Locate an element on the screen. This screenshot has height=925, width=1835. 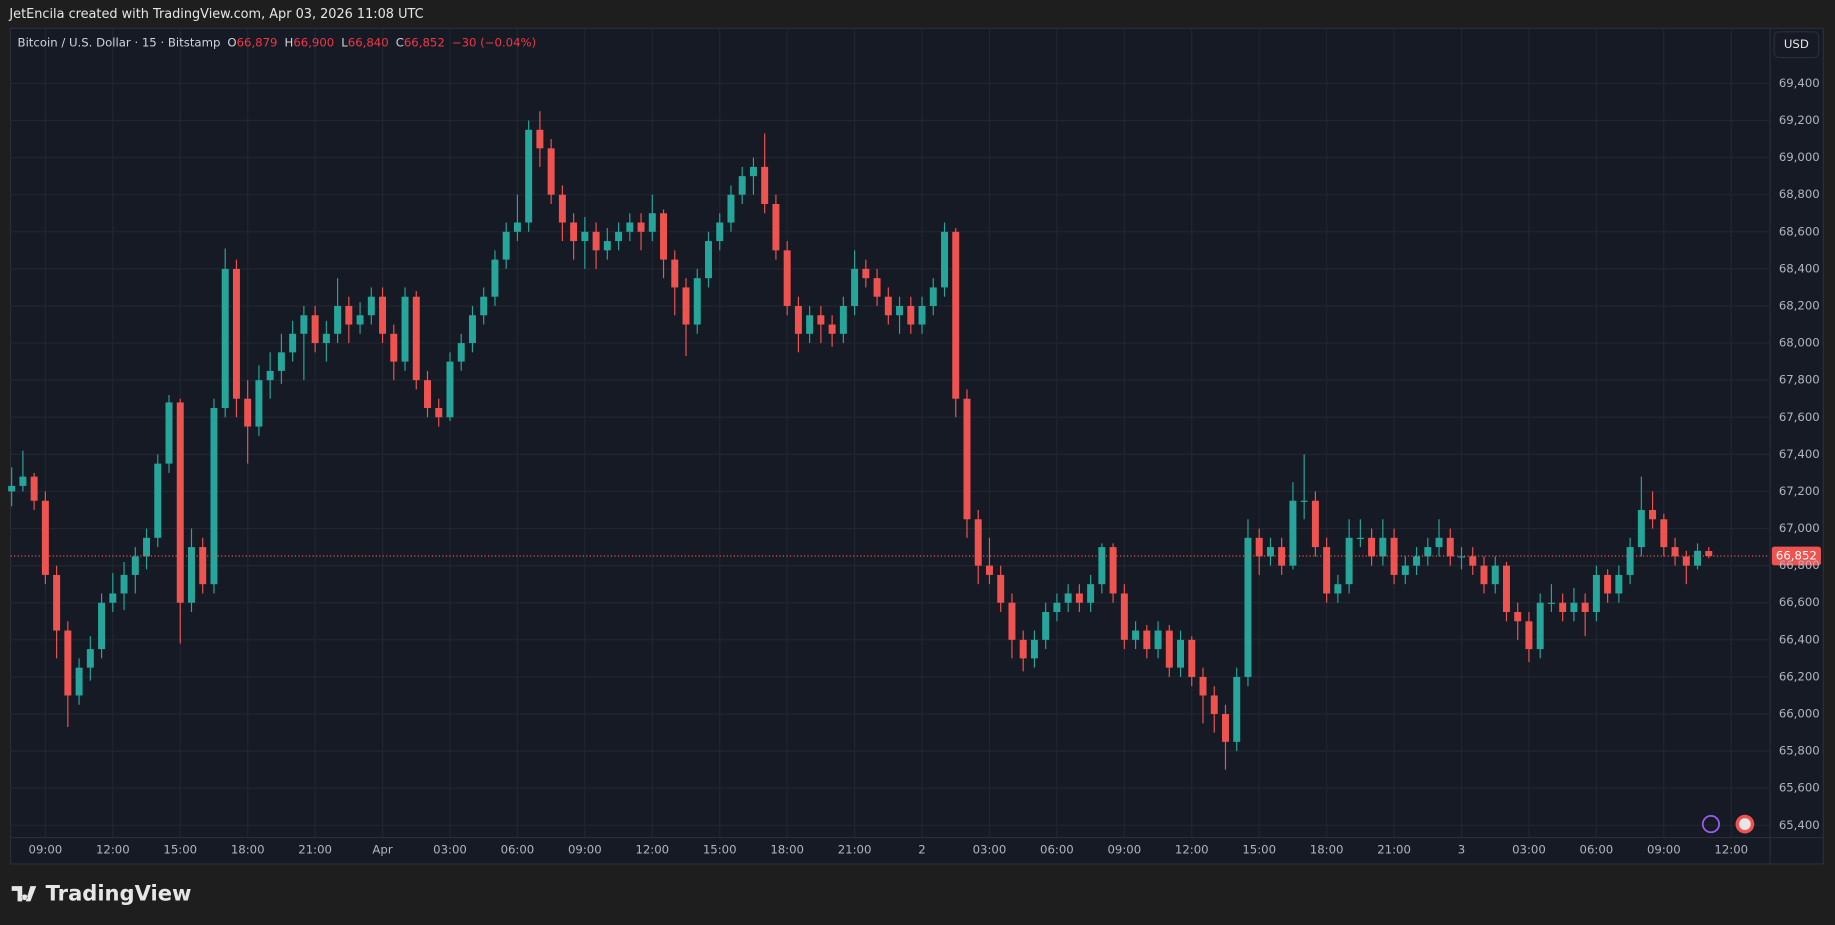
currency: USD is located at coordinates (1796, 44).